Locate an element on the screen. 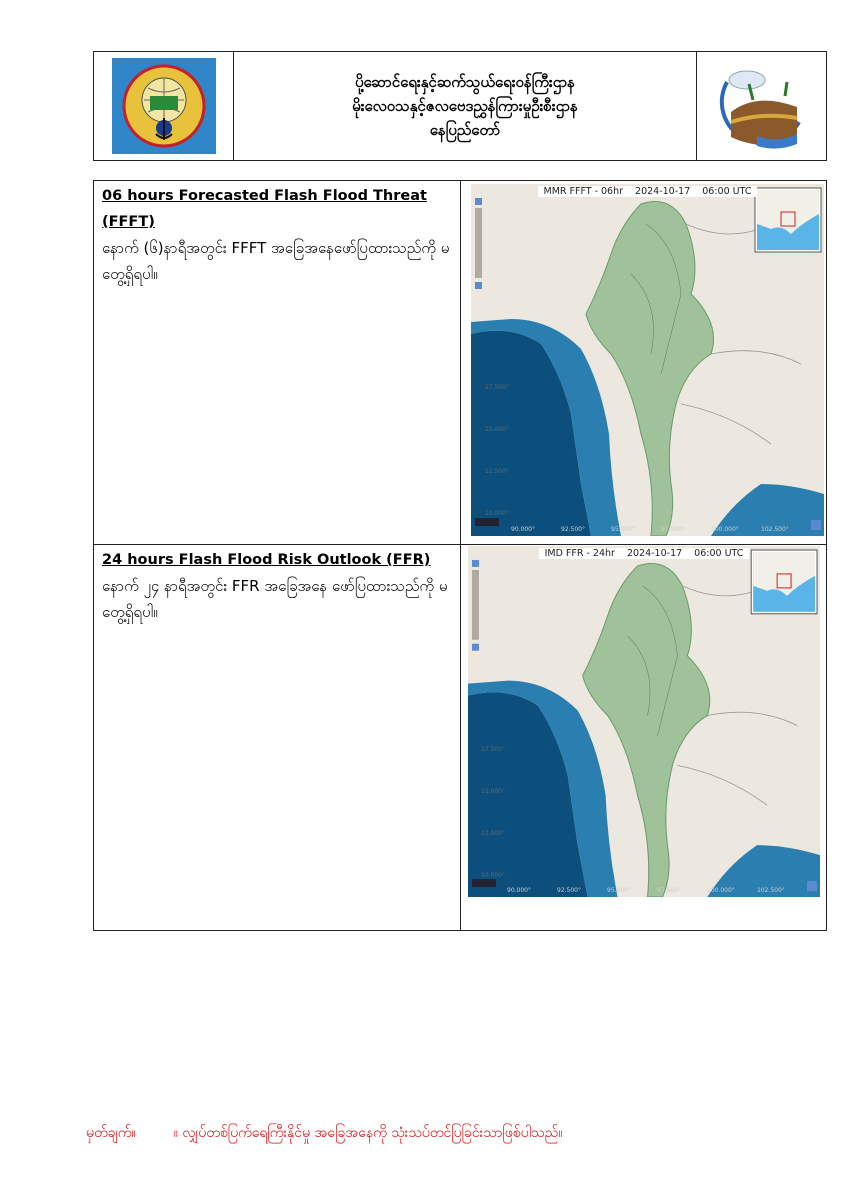 Image resolution: width=849 pixels, height=1200 pixels. map-title: IMD FFR - 24hr 2024-10-17 06:00 UTC is located at coordinates (644, 553).